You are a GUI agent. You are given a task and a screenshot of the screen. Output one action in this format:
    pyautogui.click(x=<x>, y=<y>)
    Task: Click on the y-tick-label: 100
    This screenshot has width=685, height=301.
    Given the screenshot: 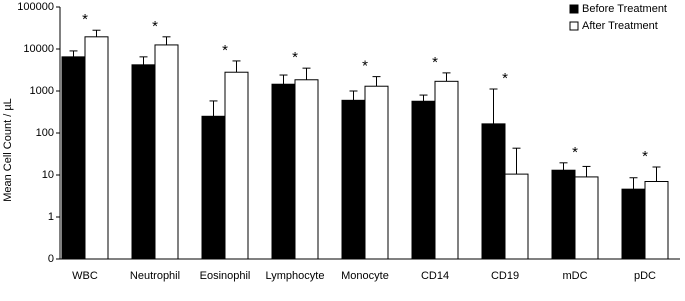 What is the action you would take?
    pyautogui.click(x=45, y=133)
    